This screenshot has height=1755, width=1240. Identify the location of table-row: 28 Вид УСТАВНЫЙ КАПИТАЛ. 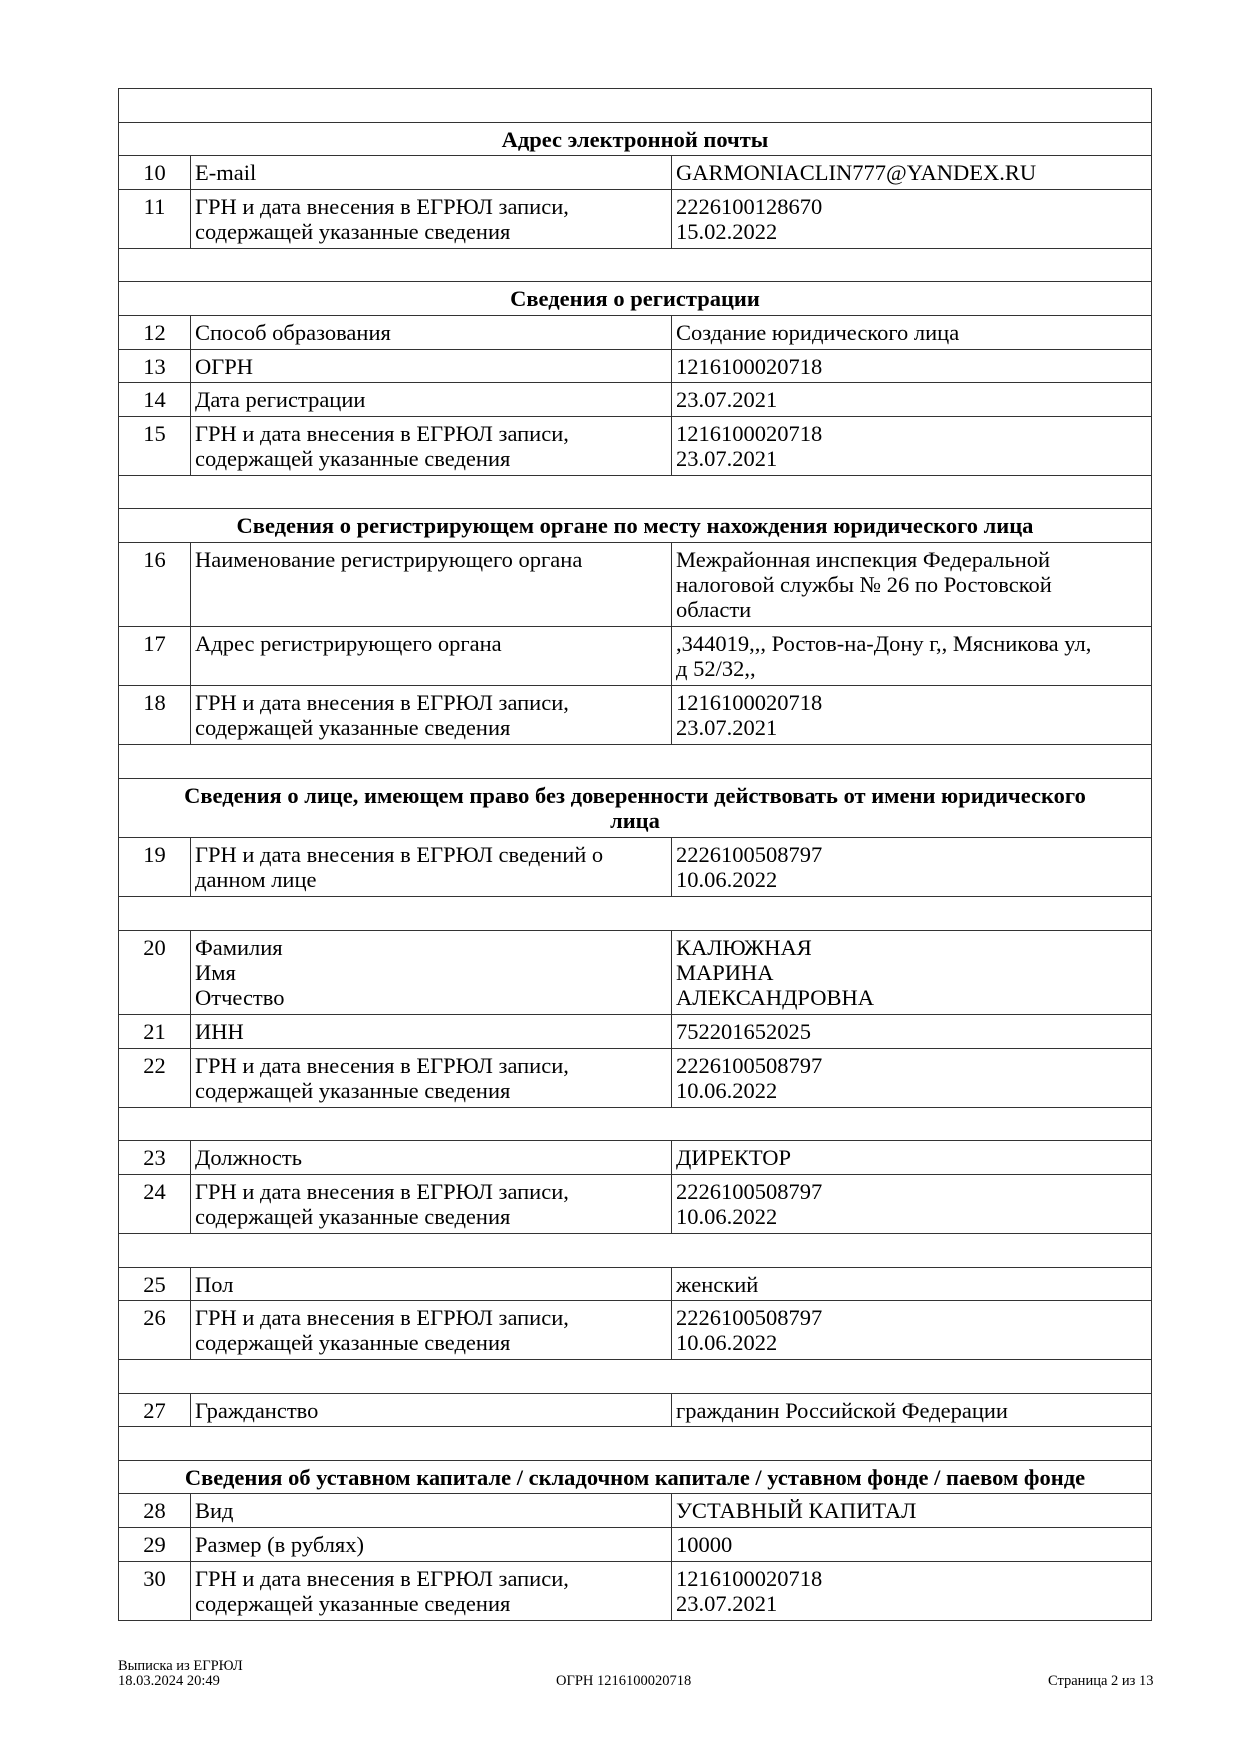
(635, 1511).